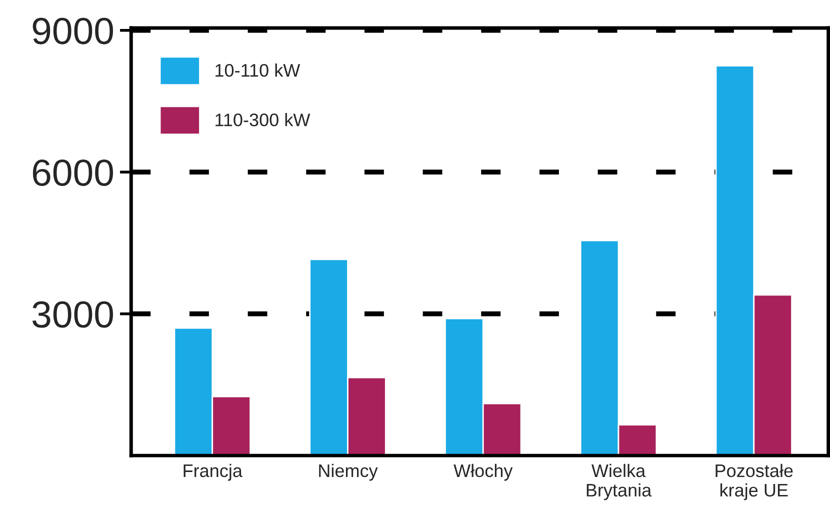 The image size is (830, 509). I want to click on y-tick-label: 3000, so click(73, 314).